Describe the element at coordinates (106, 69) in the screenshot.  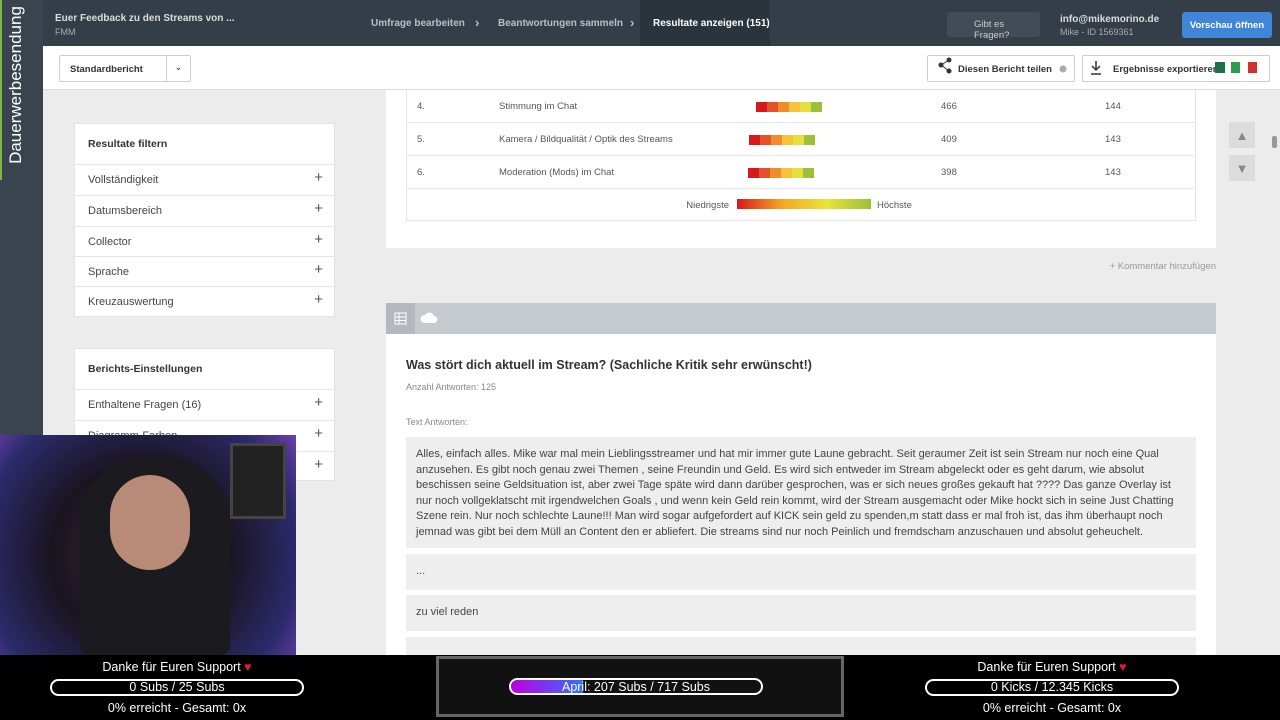
I see `report-select-text: Standardbericht` at that location.